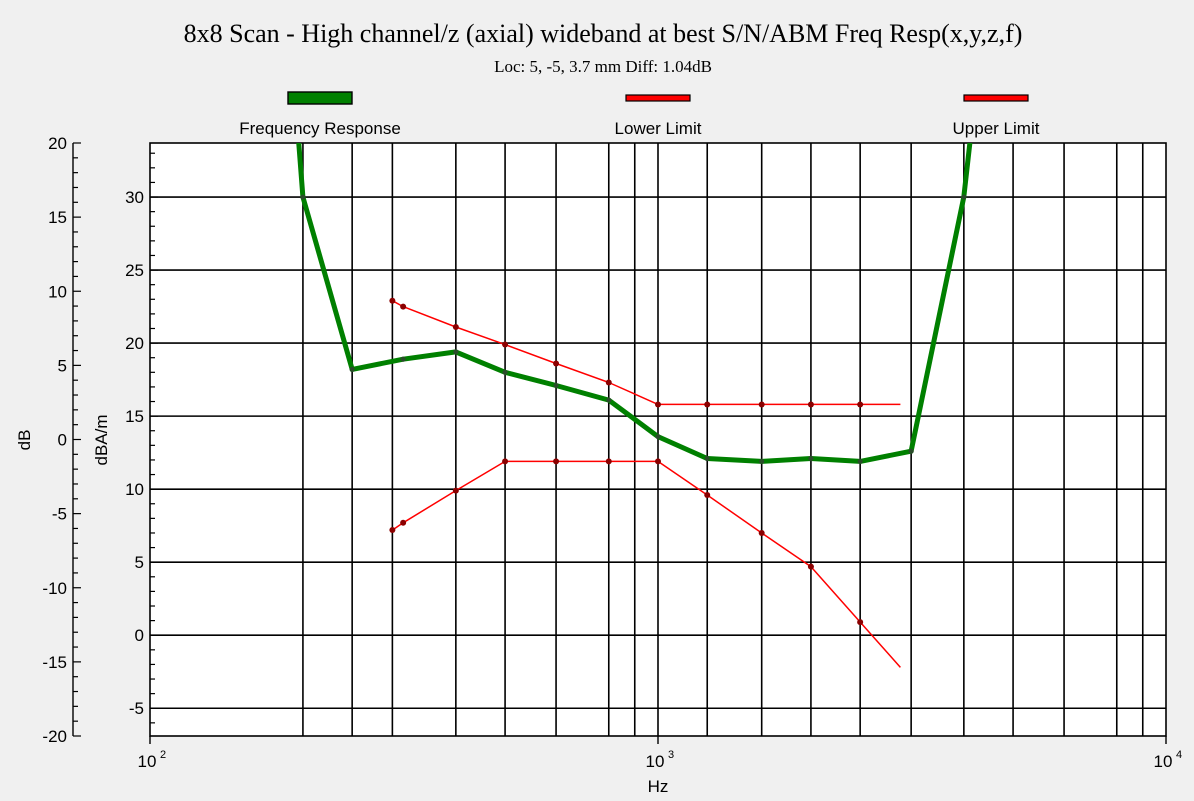 Image resolution: width=1194 pixels, height=801 pixels. Describe the element at coordinates (1179, 755) in the screenshot. I see `x-tick-exponent: 4` at that location.